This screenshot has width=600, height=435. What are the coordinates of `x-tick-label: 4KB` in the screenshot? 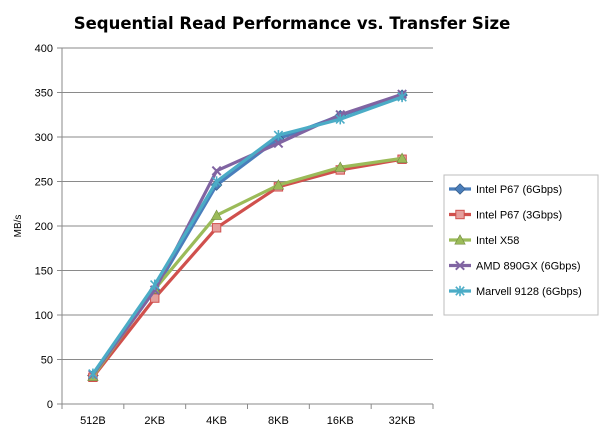 It's located at (216, 421).